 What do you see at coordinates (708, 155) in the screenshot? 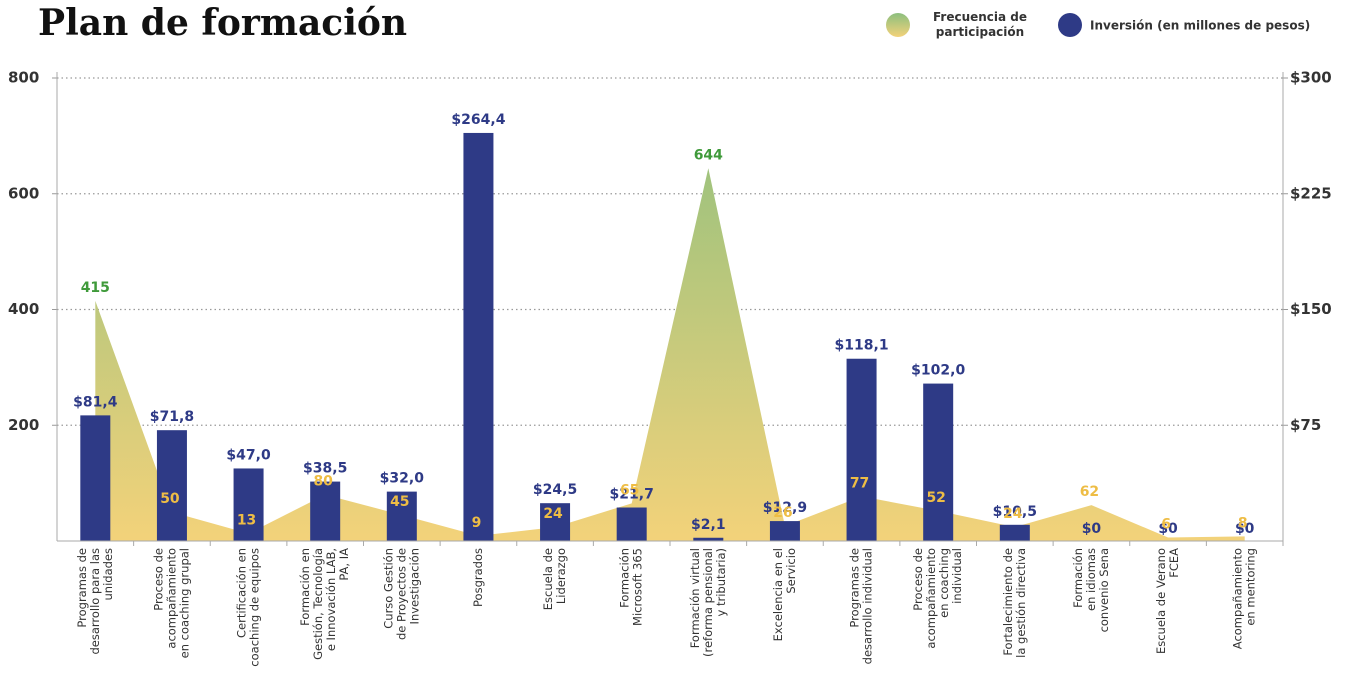
I see `area-value-label: 644` at bounding box center [708, 155].